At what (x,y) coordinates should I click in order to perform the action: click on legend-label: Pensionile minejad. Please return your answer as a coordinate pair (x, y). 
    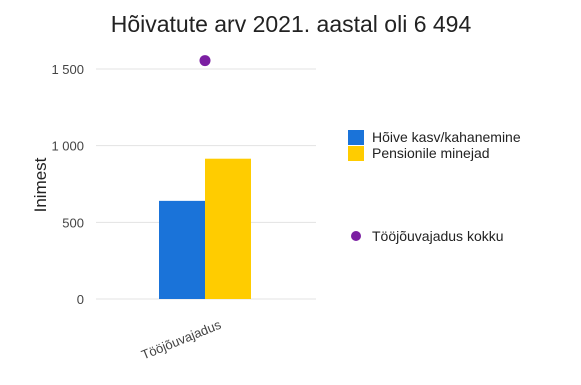
    Looking at the image, I should click on (431, 153).